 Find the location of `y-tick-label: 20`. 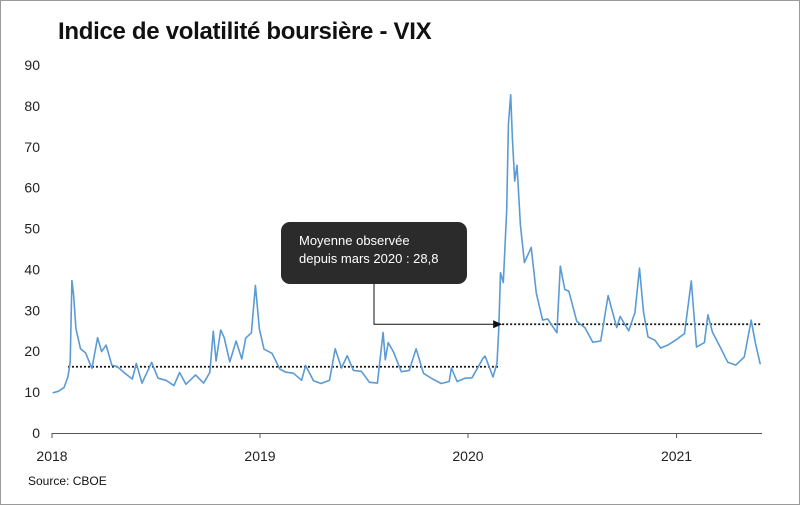

y-tick-label: 20 is located at coordinates (32, 351).